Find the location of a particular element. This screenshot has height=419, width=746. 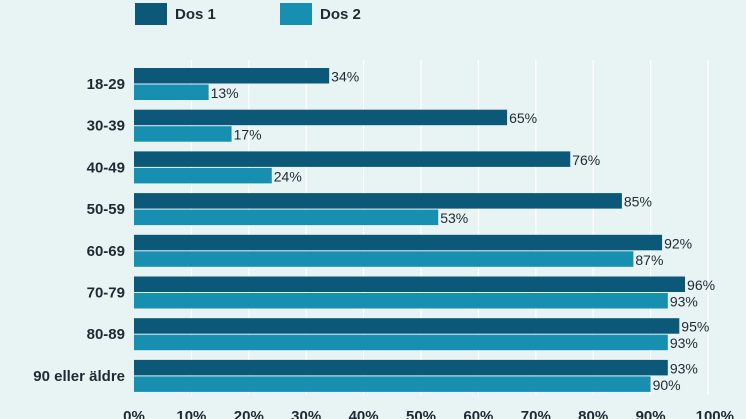

data-label-dos-2-70-79: 93% is located at coordinates (684, 302).